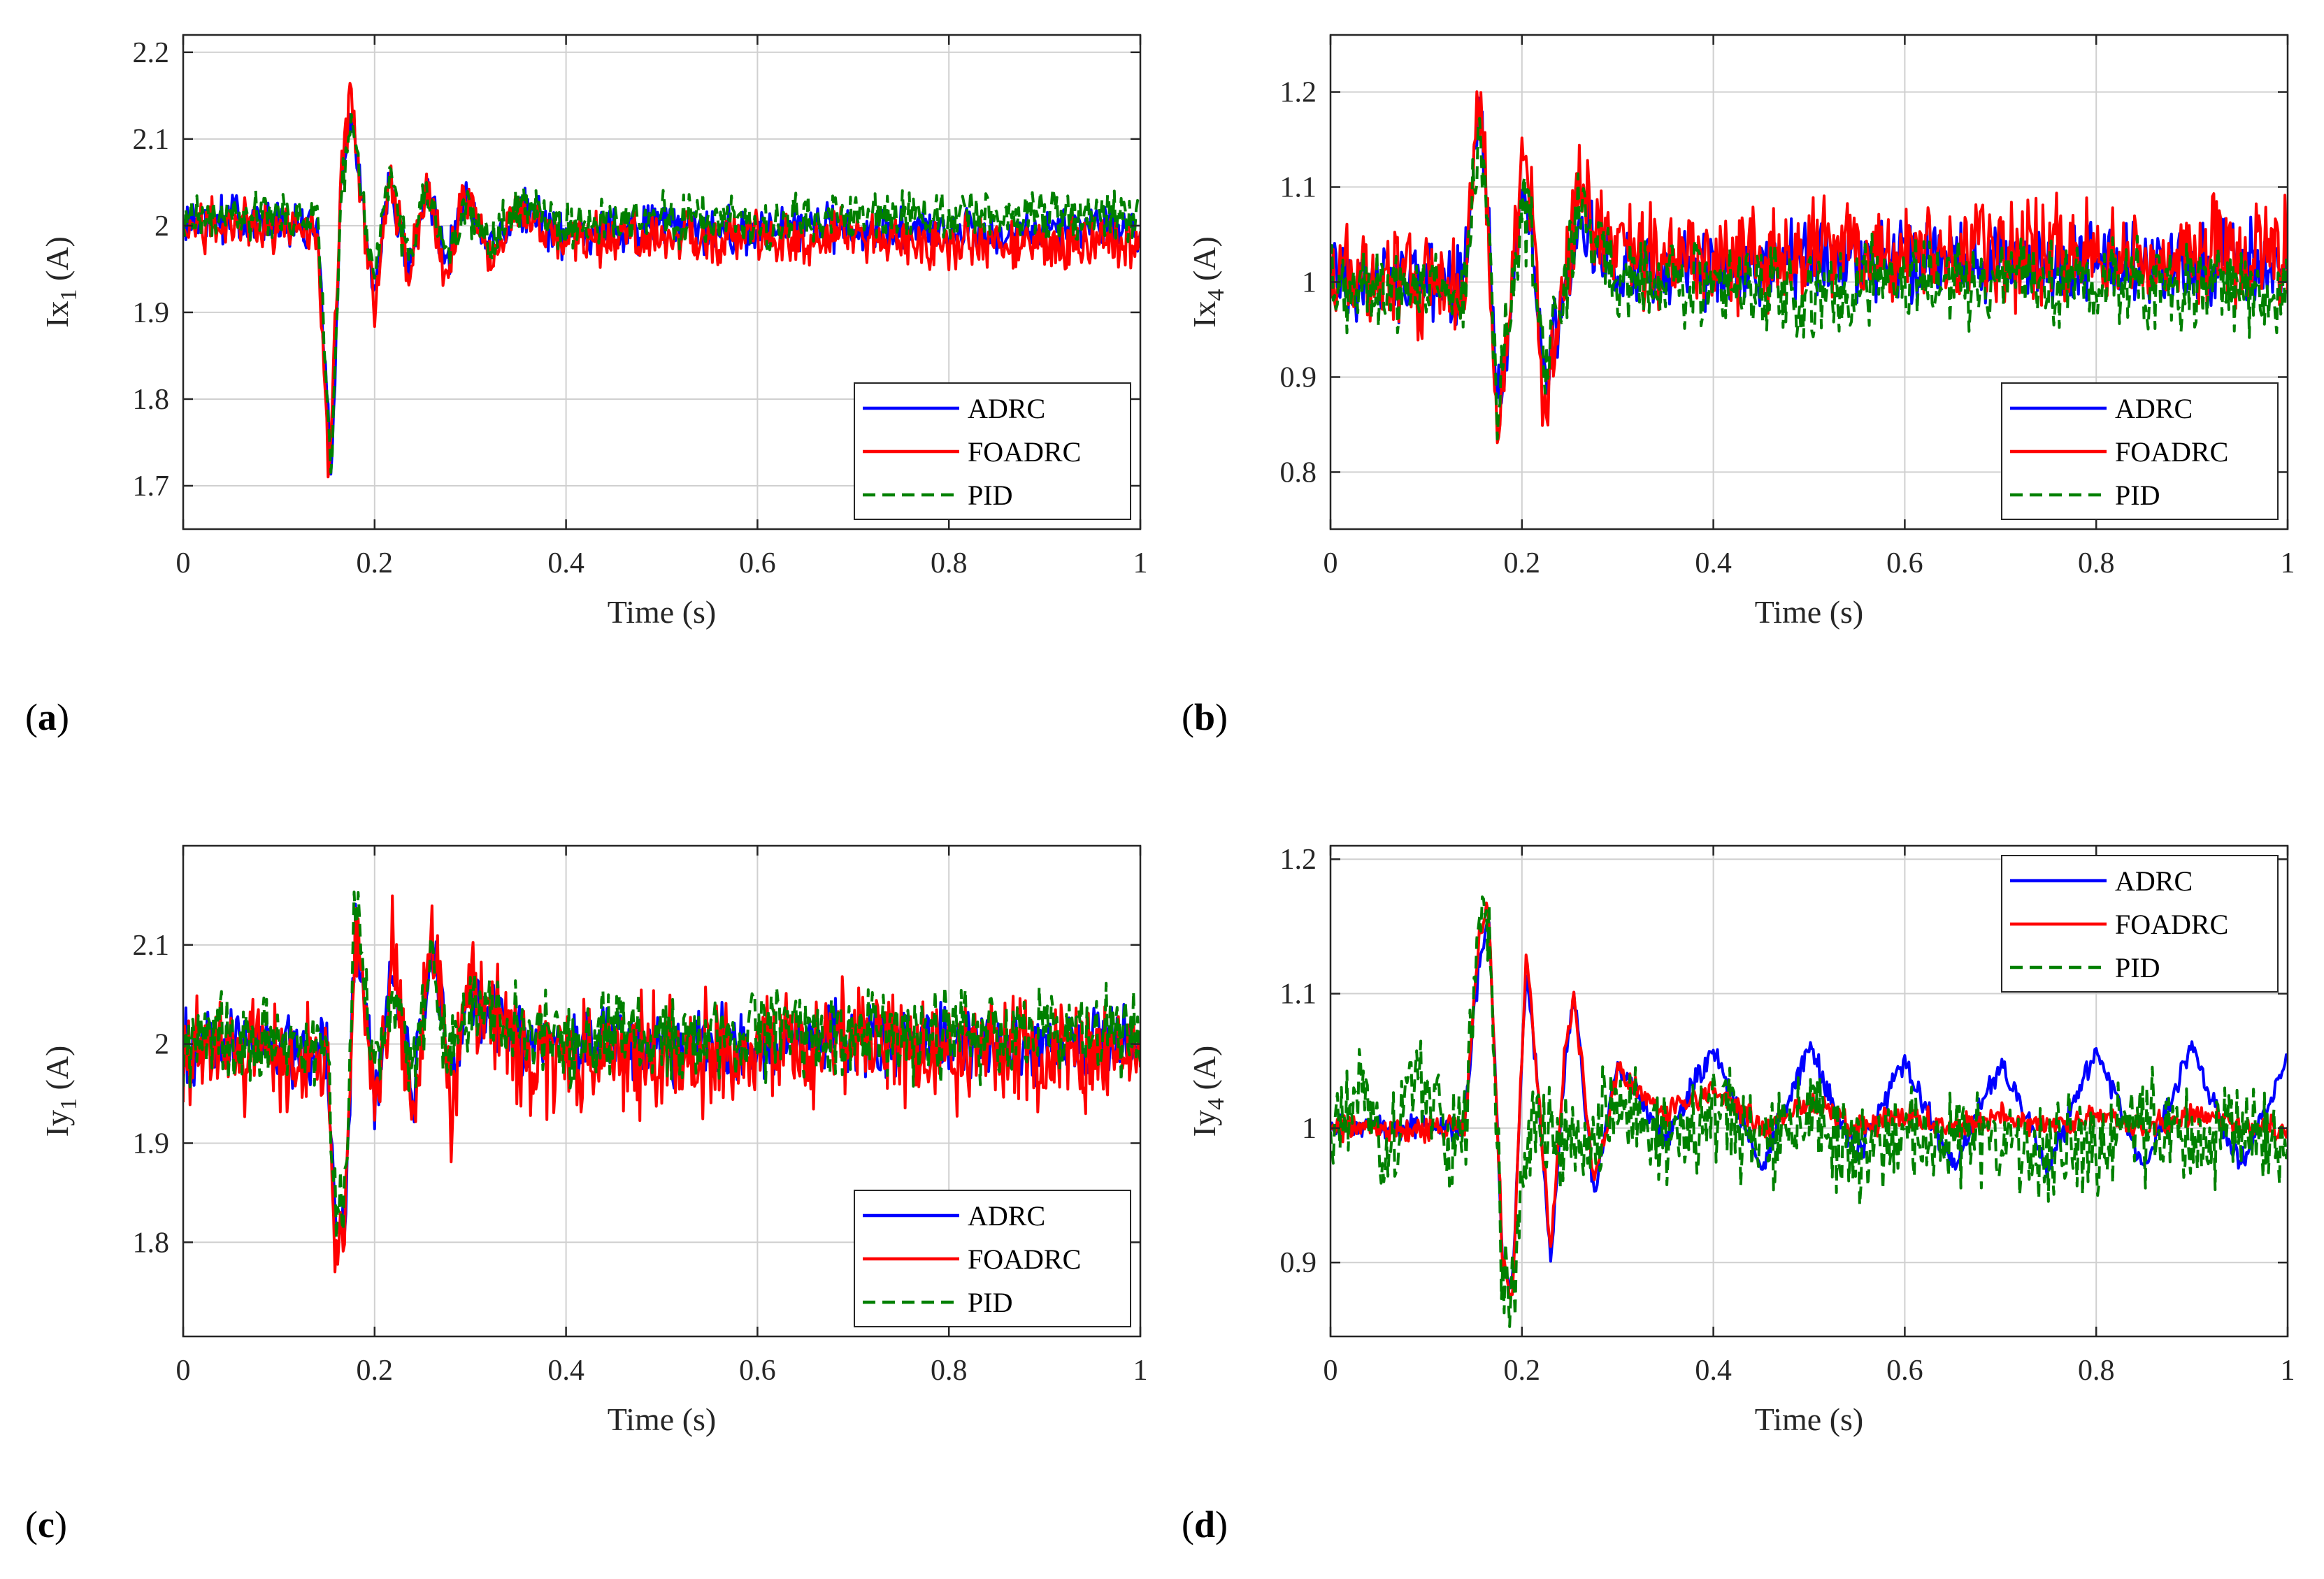 This screenshot has width=2324, height=1579. I want to click on panel-label-d: (d), so click(1205, 1524).